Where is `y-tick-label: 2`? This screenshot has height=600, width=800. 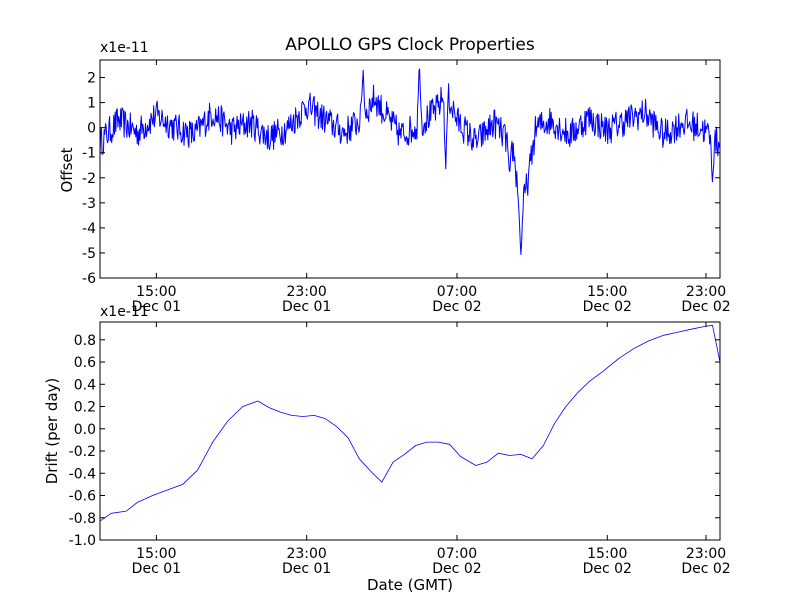
y-tick-label: 2 is located at coordinates (91, 79).